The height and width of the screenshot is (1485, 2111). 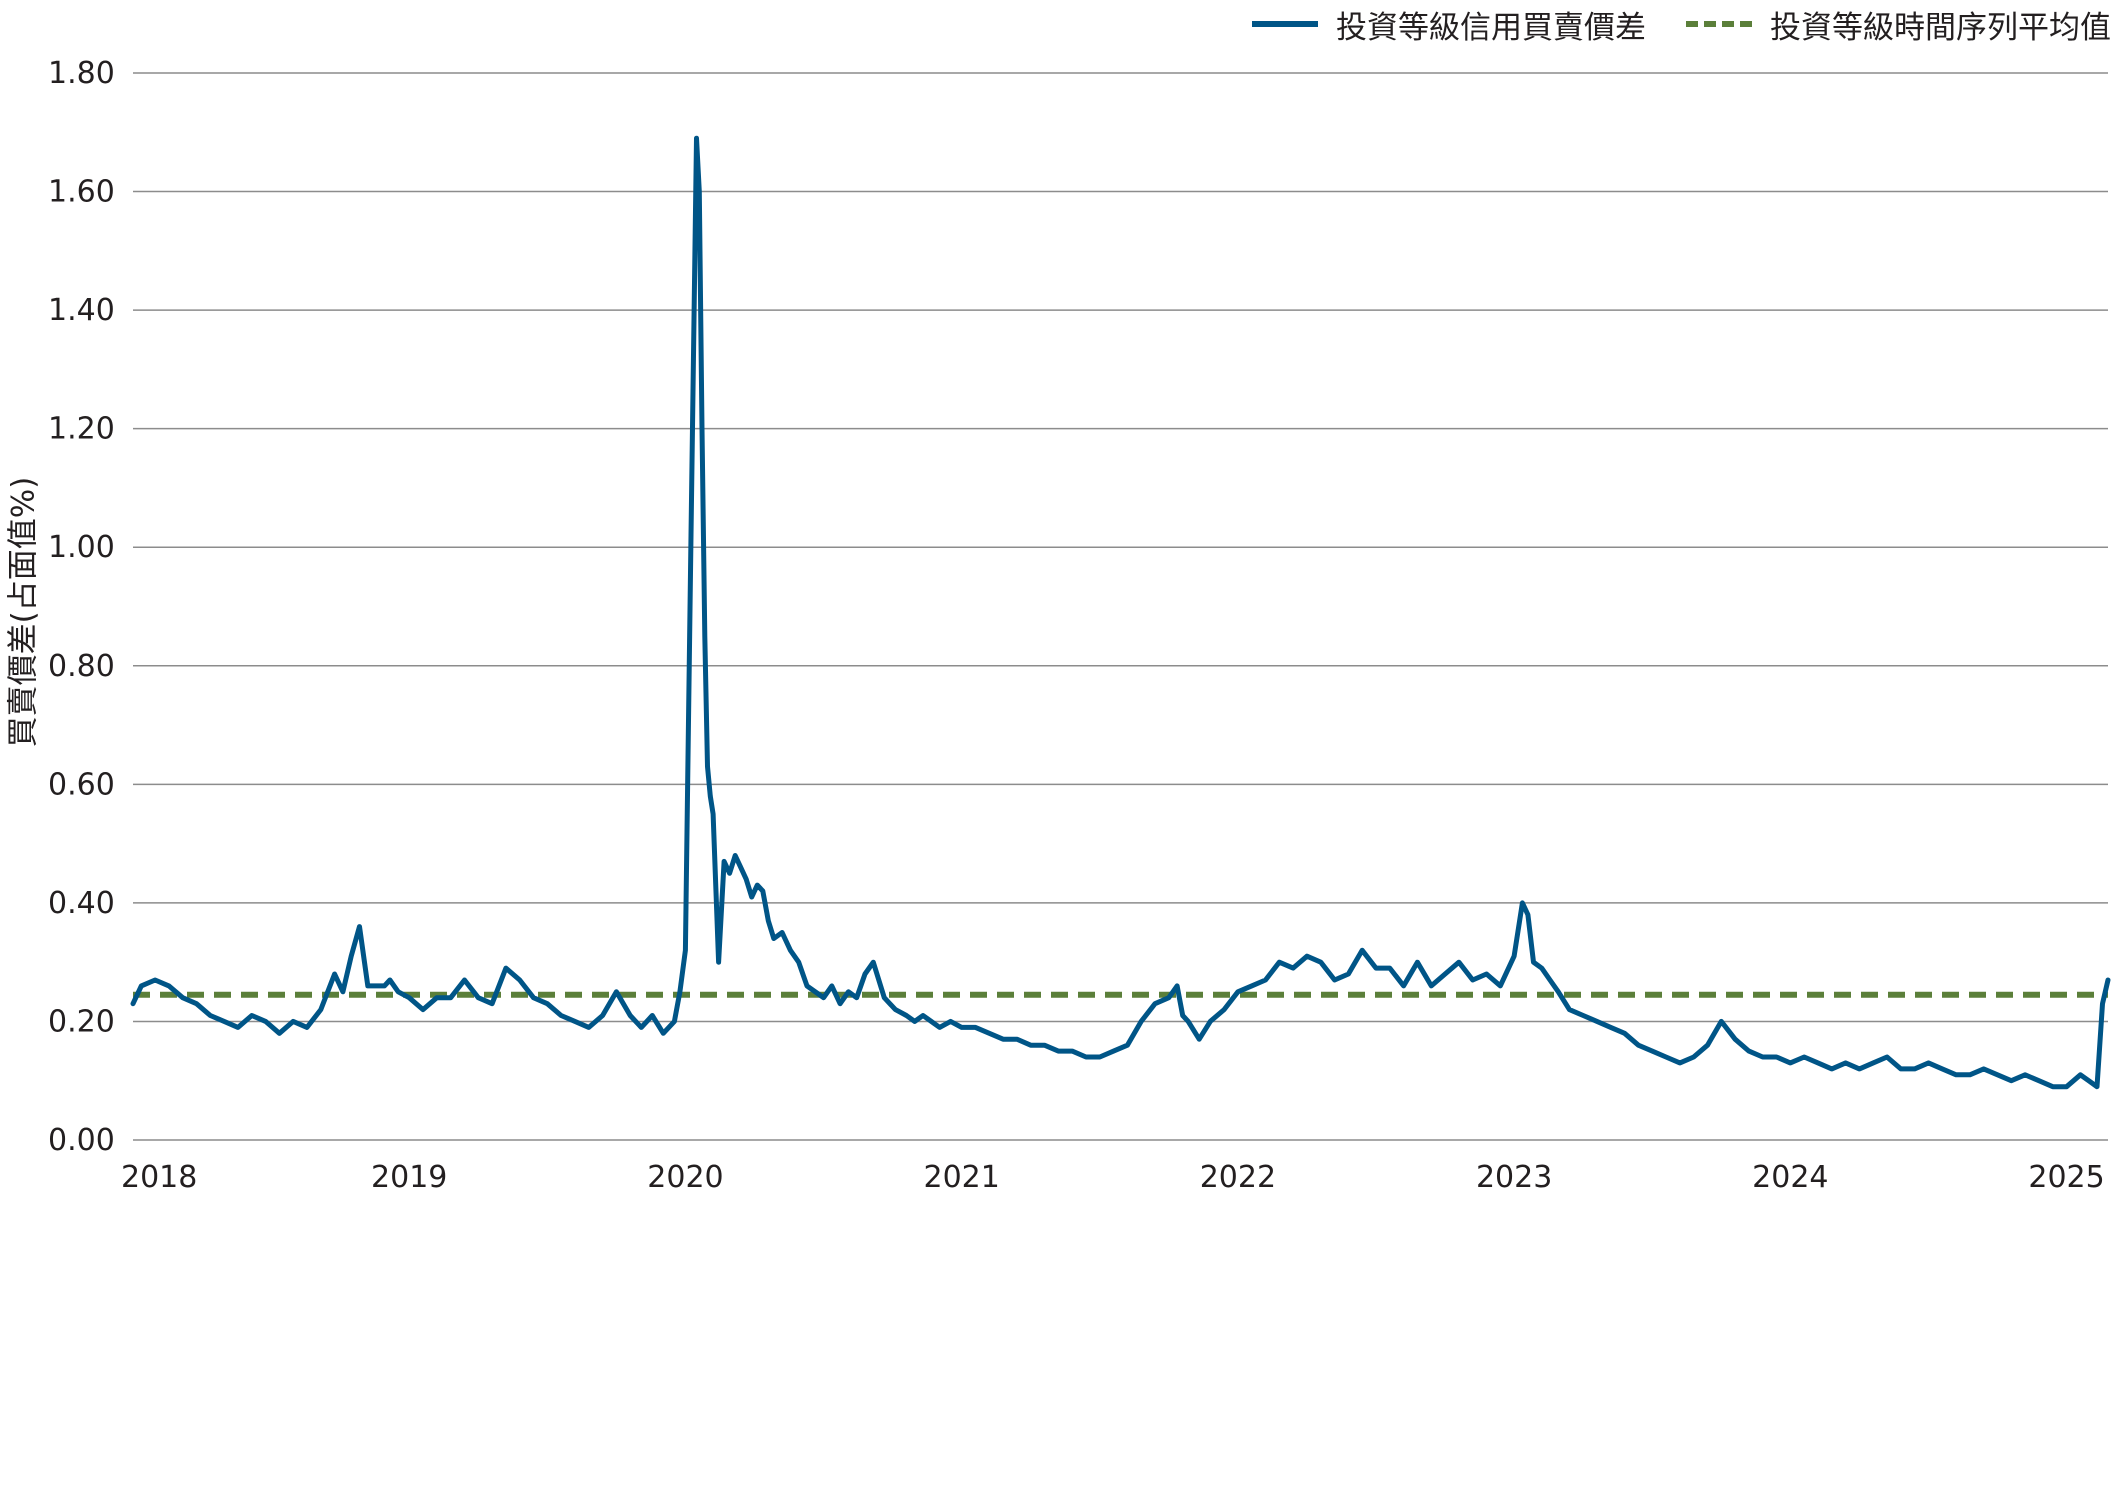 What do you see at coordinates (159, 1177) in the screenshot?
I see `x-tick-label: 2018` at bounding box center [159, 1177].